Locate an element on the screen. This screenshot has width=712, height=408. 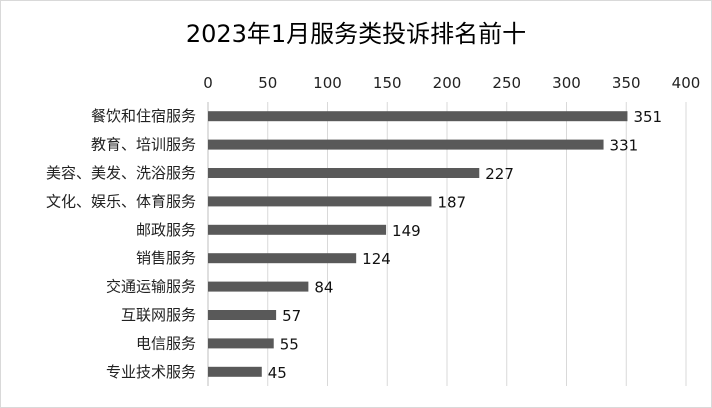
x-tick-label: 400 is located at coordinates (686, 83).